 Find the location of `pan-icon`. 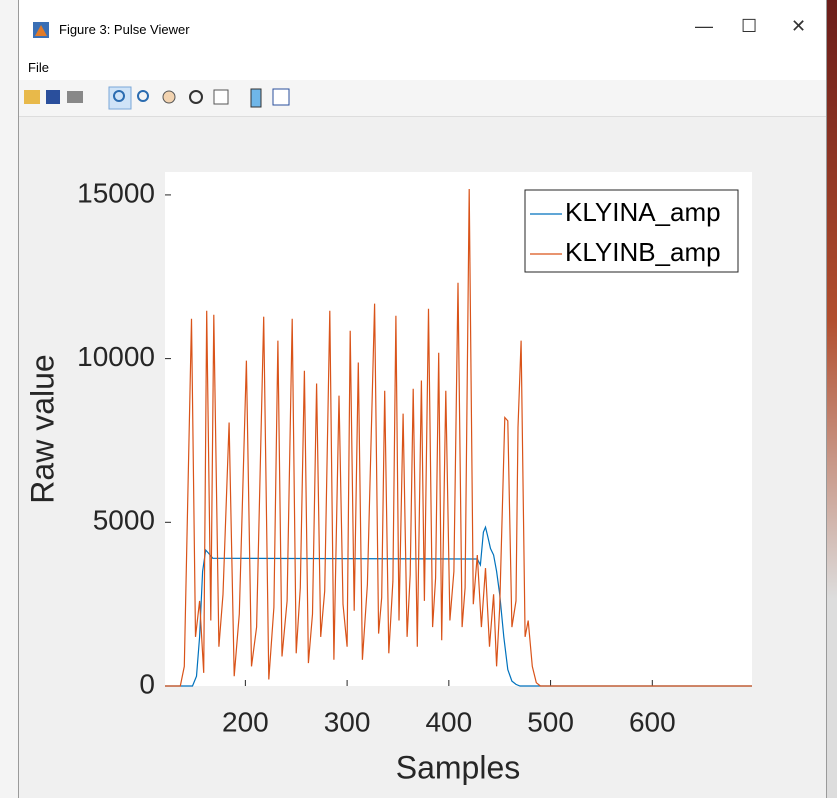

pan-icon is located at coordinates (169, 97).